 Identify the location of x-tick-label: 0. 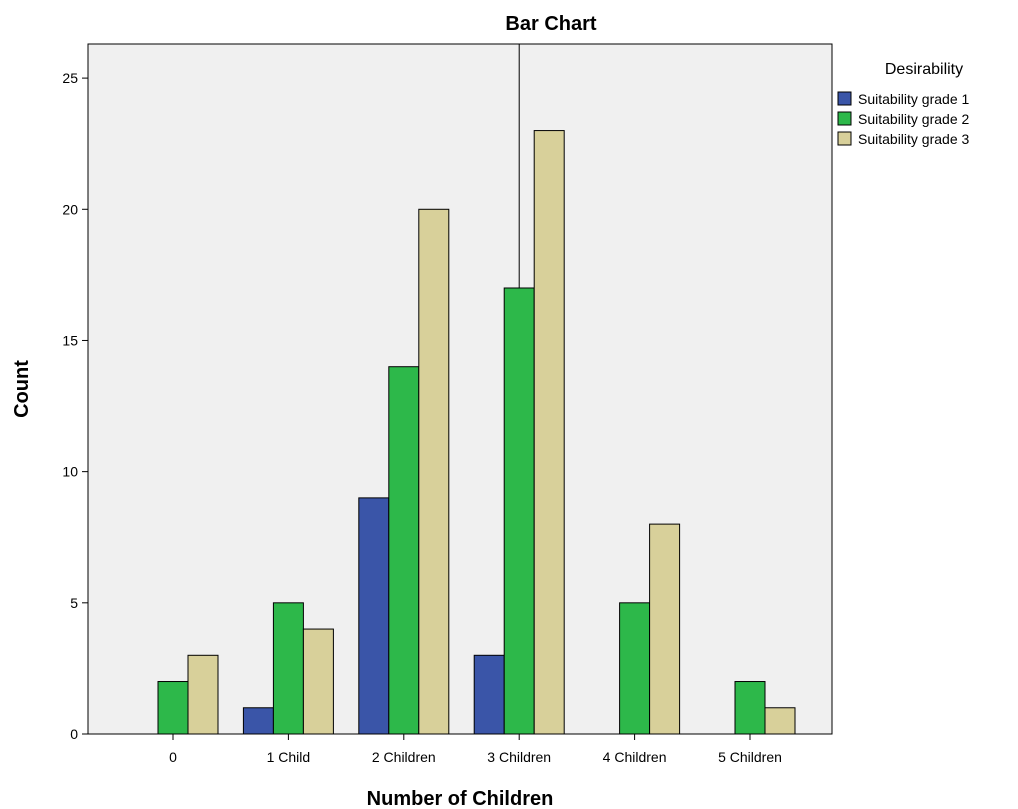
(173, 757).